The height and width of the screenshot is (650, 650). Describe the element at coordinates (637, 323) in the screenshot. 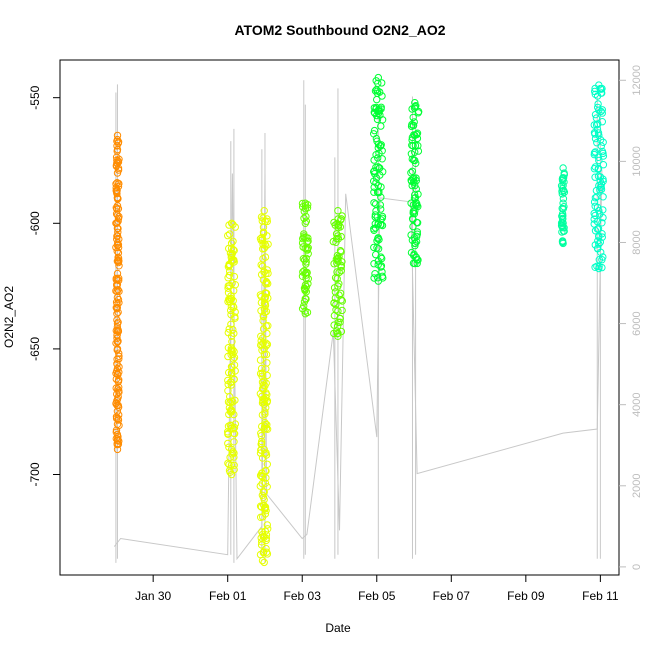

I see `right-y-tick-label: 6000` at that location.